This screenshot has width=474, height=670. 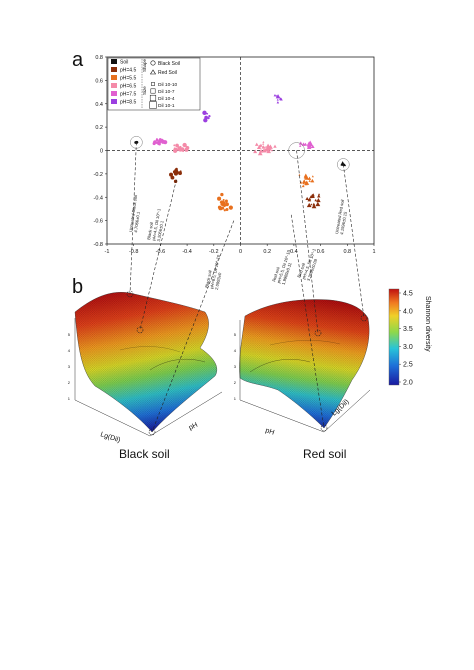 I want to click on surface-plot-red-soil, so click(x=305, y=366).